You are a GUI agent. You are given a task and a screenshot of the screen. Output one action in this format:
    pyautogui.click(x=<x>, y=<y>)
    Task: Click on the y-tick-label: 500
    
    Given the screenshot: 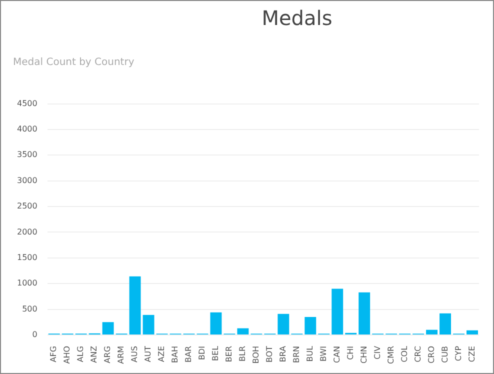 What is the action you would take?
    pyautogui.click(x=30, y=309)
    